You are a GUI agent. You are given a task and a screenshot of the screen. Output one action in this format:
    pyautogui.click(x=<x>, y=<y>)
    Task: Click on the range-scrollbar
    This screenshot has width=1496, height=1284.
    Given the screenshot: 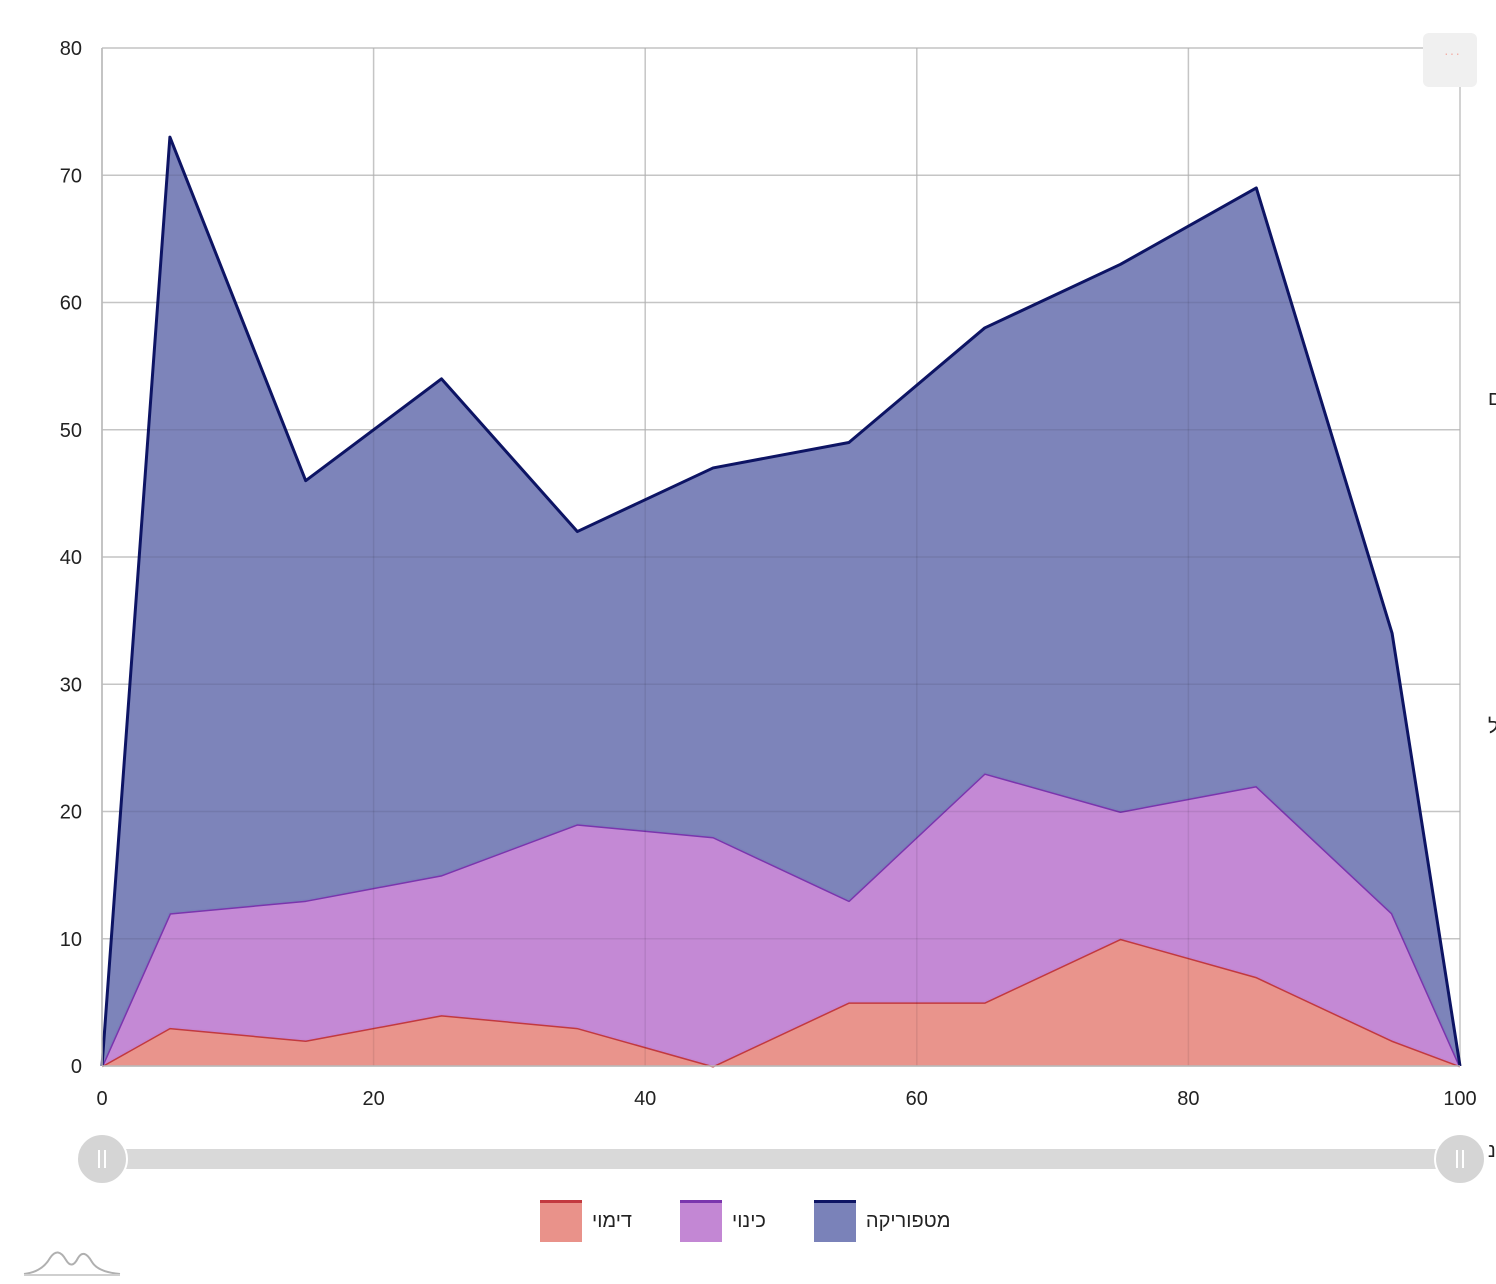 What is the action you would take?
    pyautogui.click(x=781, y=1159)
    